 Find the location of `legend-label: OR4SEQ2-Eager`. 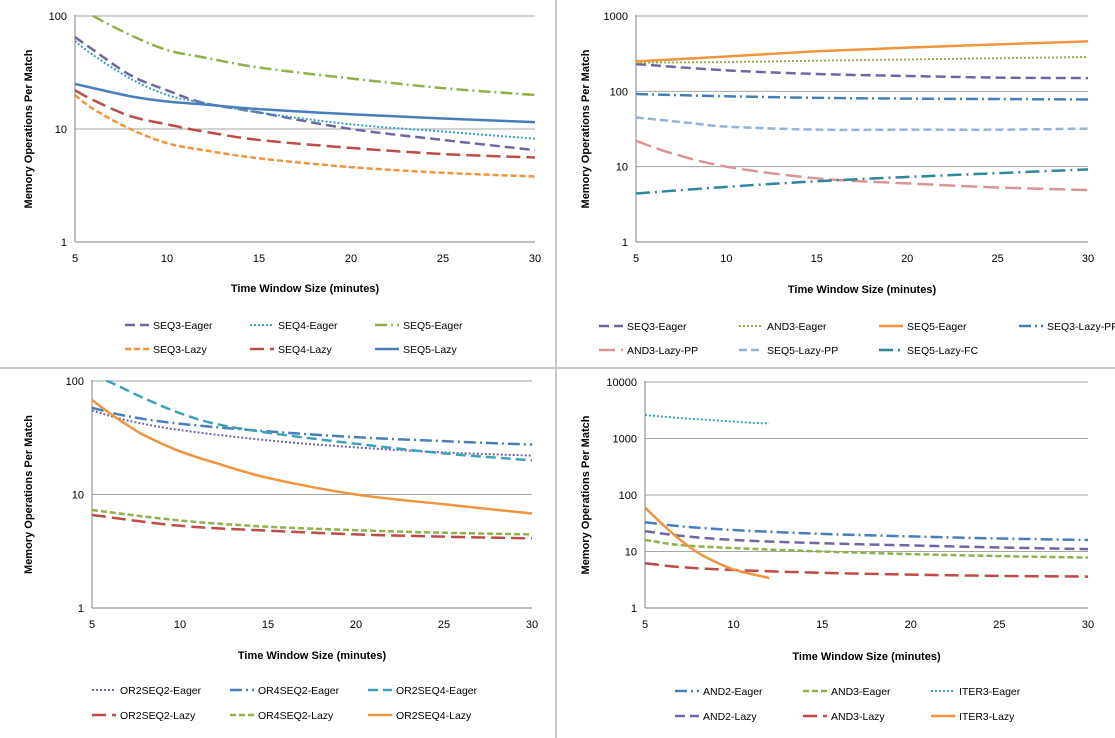

legend-label: OR4SEQ2-Eager is located at coordinates (299, 691).